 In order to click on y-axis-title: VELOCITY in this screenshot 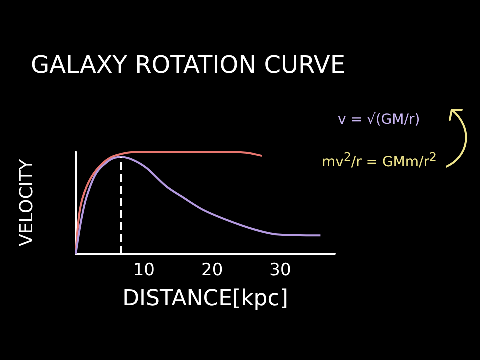, I will do `click(27, 202)`.